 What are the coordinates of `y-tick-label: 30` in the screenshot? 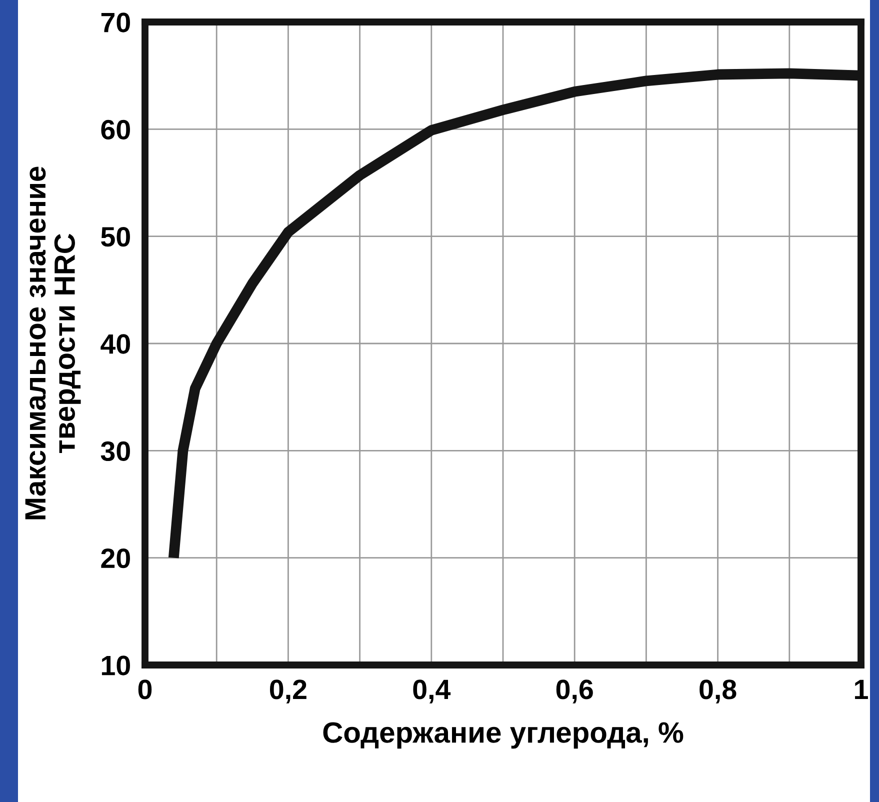 It's located at (115, 451).